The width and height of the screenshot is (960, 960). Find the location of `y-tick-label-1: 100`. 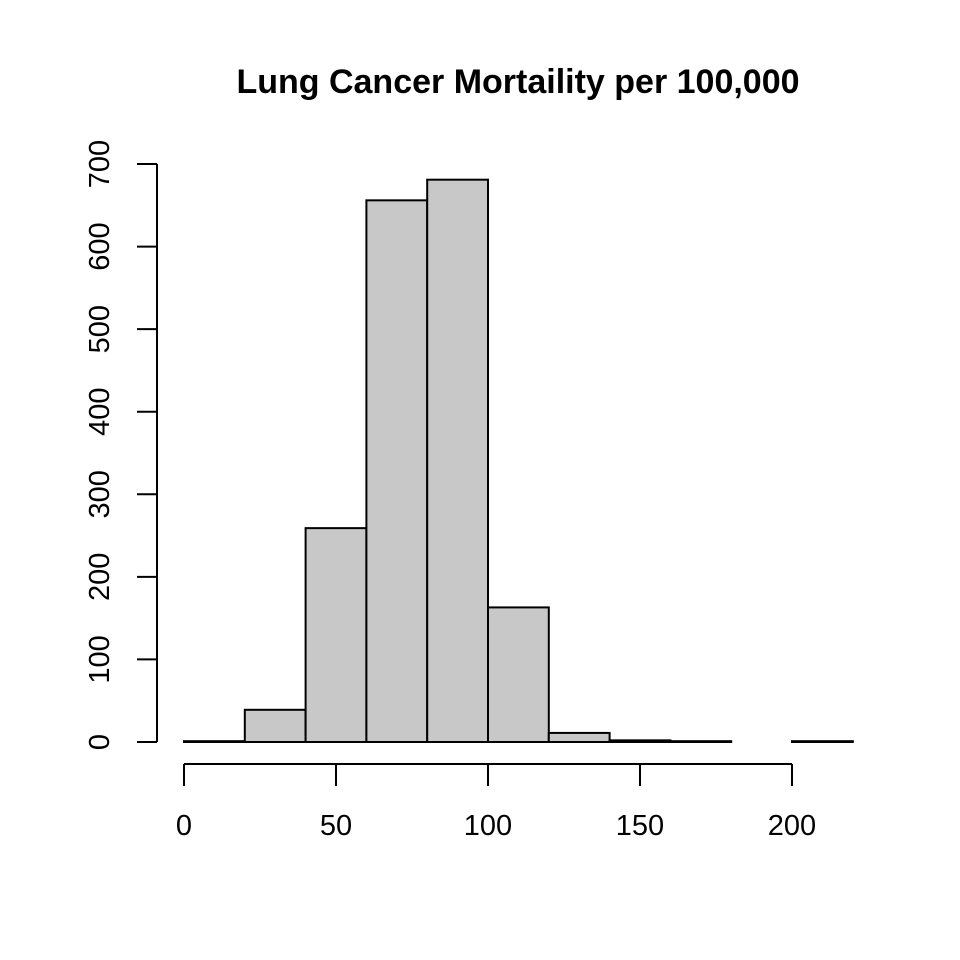

y-tick-label-1: 100 is located at coordinates (100, 659).